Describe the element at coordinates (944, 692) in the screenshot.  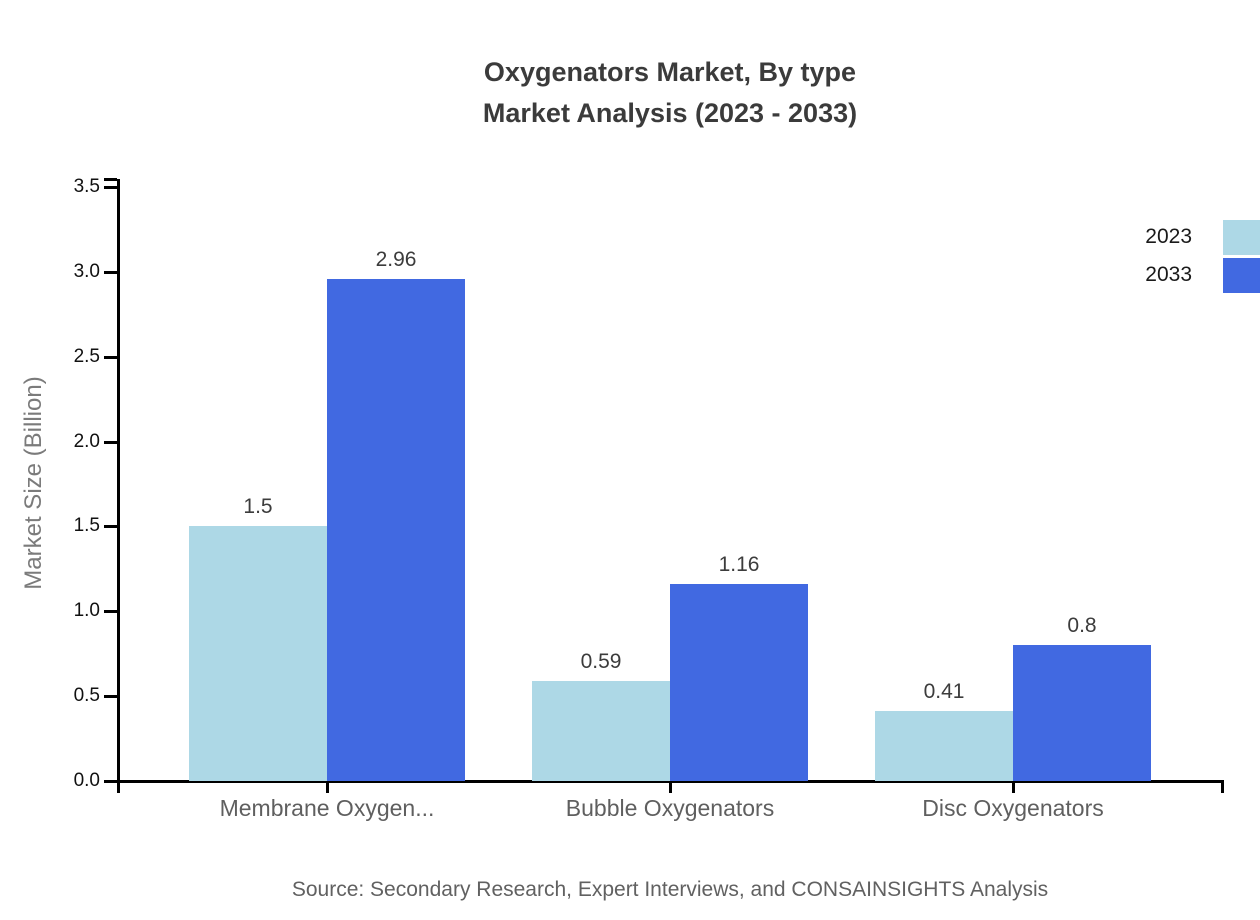
I see `value-label-2023-disc-oxygenators: 0.41` at that location.